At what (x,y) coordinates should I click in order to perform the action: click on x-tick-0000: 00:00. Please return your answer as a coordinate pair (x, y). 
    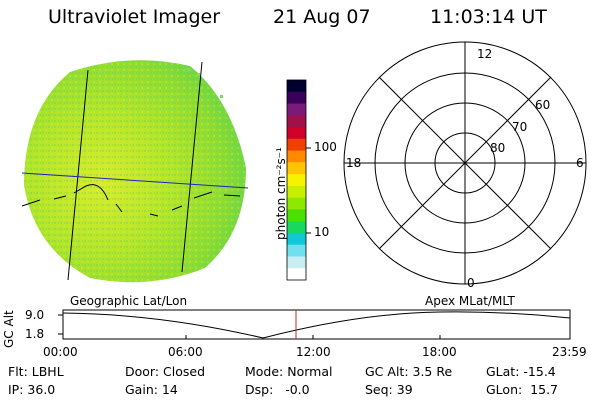
    Looking at the image, I should click on (60, 352).